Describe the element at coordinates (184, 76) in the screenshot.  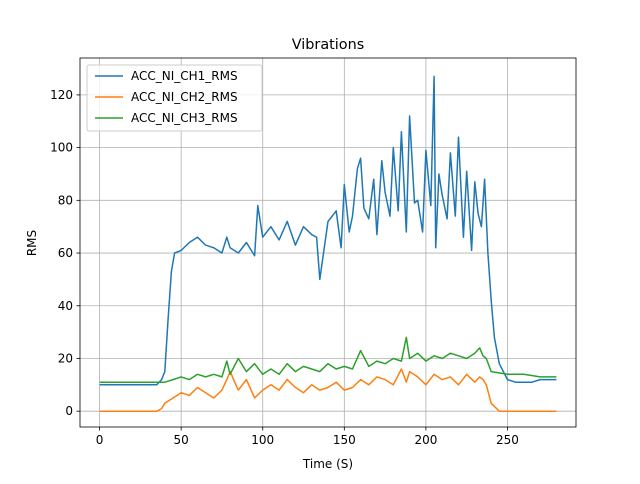
I see `legend-label-ch1: ACC_NI_CH1_RMS` at that location.